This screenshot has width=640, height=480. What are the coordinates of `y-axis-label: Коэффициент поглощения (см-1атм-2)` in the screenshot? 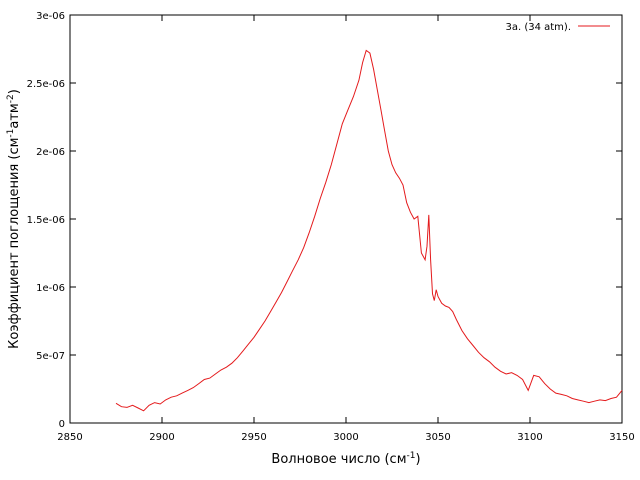 It's located at (14, 219).